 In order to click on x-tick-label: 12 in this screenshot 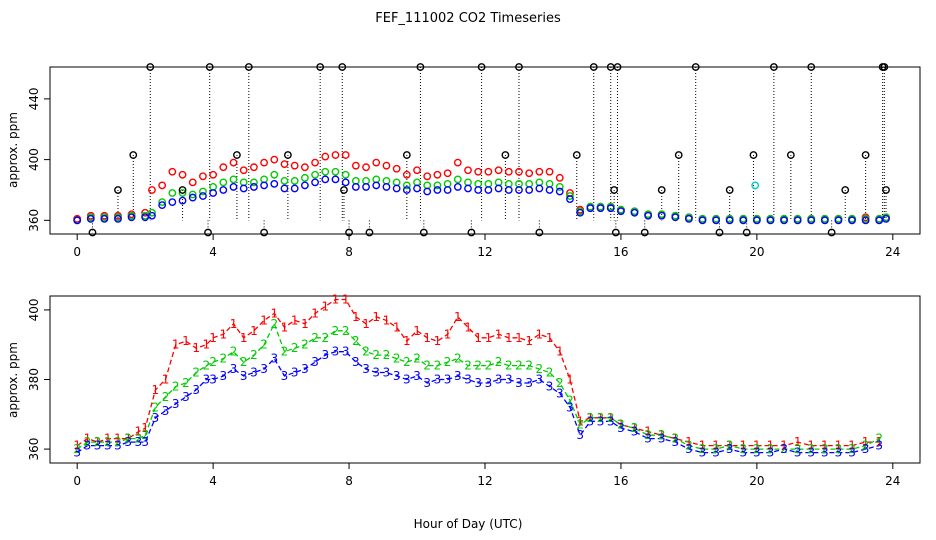, I will do `click(484, 252)`.